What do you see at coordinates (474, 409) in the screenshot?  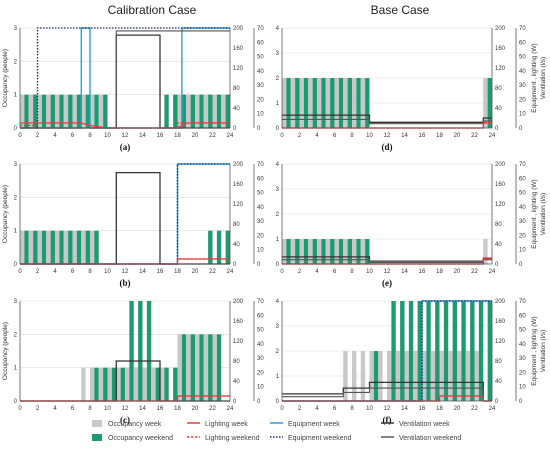 I see `x-tick-label: 22` at bounding box center [474, 409].